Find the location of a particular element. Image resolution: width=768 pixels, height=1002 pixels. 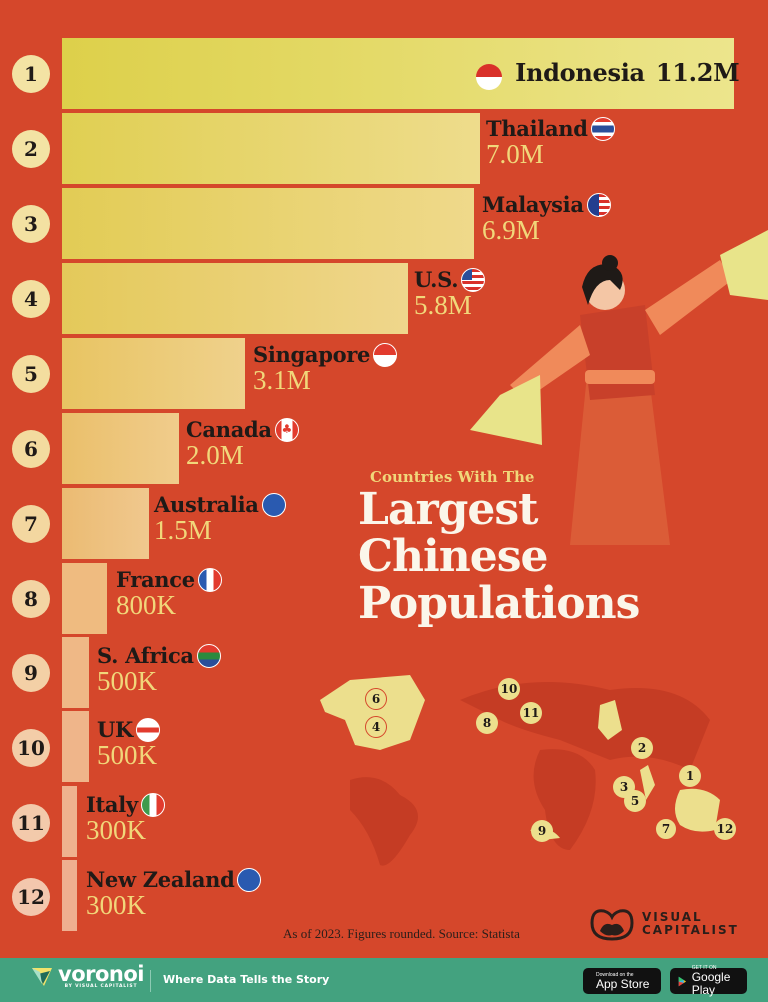

label-south-africa: S. Africa 500K is located at coordinates (159, 669).